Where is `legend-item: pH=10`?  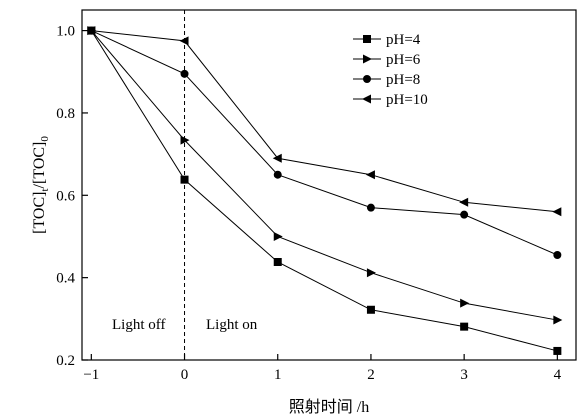 legend-item: pH=10 is located at coordinates (390, 100).